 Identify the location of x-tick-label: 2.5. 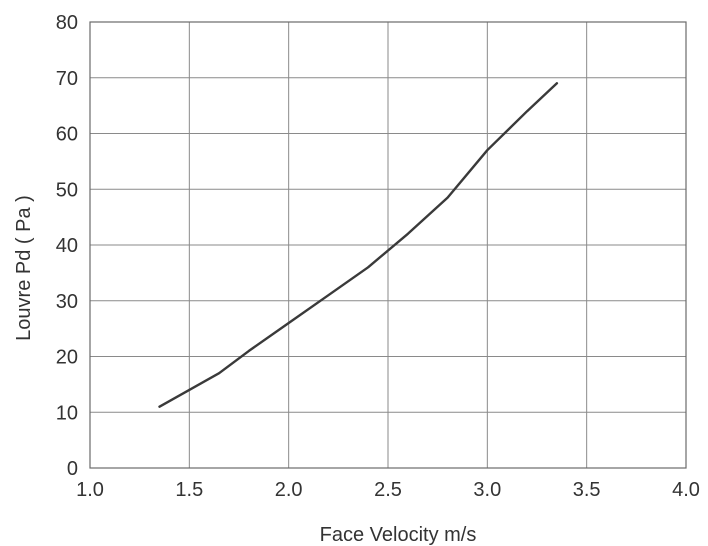
(388, 490).